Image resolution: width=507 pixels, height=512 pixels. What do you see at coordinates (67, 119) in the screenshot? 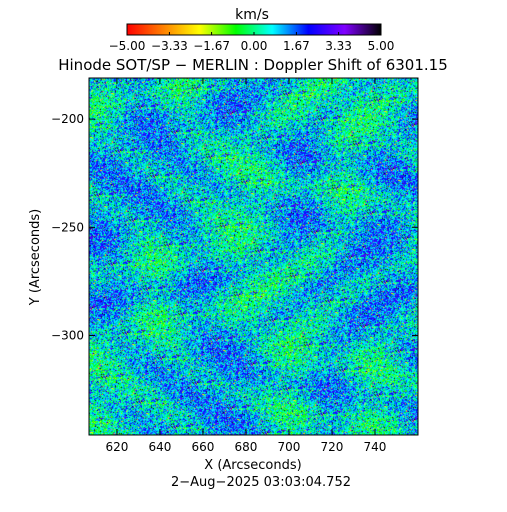
I see `y-tick-label: −200` at bounding box center [67, 119].